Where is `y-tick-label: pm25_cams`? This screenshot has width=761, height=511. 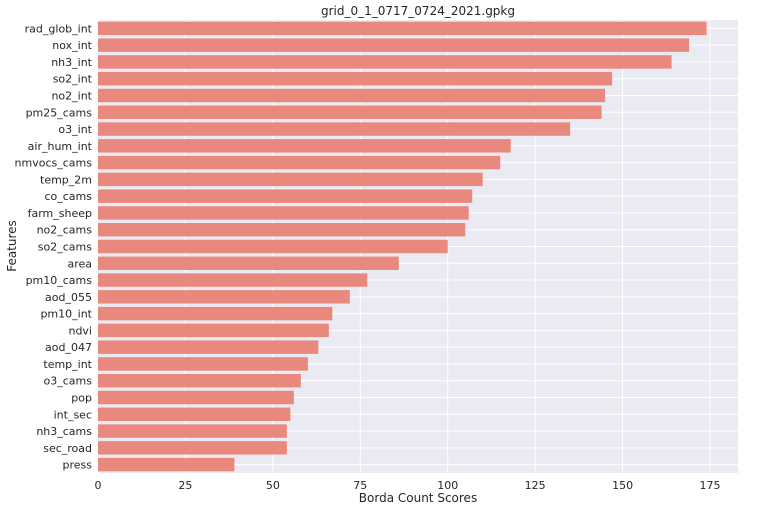 y-tick-label: pm25_cams is located at coordinates (59, 112).